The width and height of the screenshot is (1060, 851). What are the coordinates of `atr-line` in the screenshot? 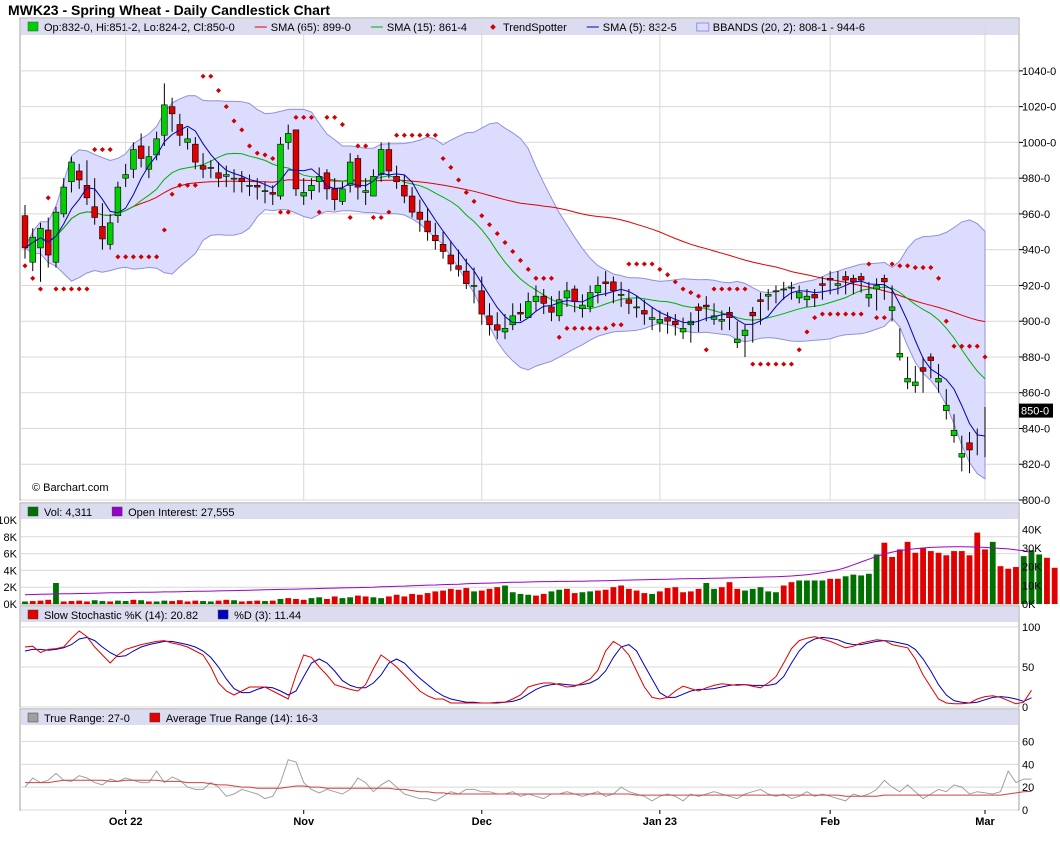 It's located at (528, 788).